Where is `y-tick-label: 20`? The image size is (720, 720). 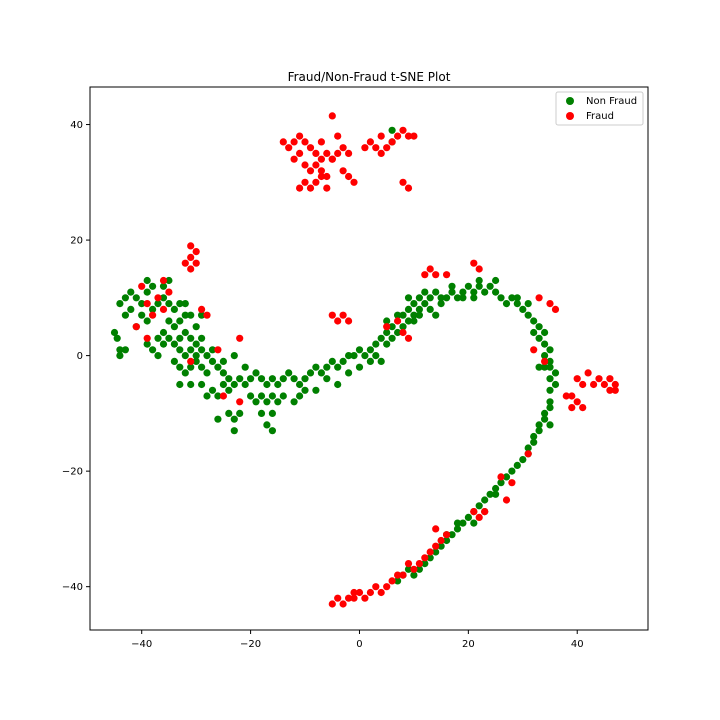
y-tick-label: 20 is located at coordinates (76, 241).